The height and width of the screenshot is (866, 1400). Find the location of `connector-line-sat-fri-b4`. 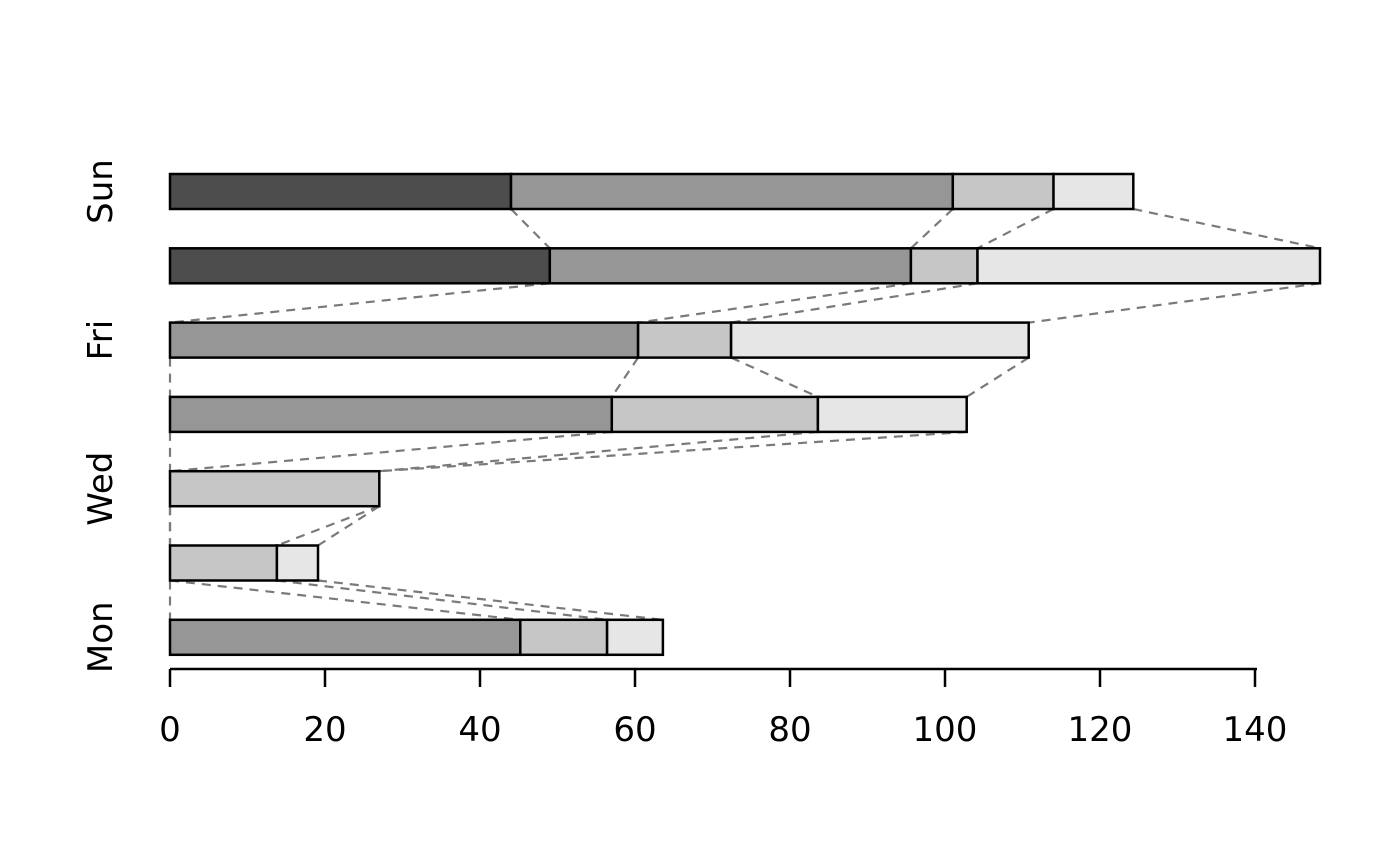

connector-line-sat-fri-b4 is located at coordinates (1174, 303).